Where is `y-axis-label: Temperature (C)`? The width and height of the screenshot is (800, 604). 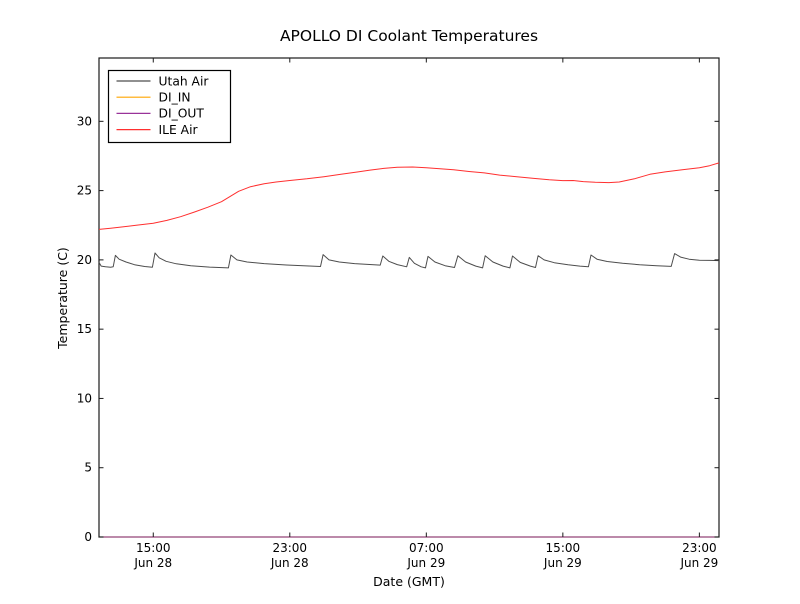 y-axis-label: Temperature (C) is located at coordinates (62, 298).